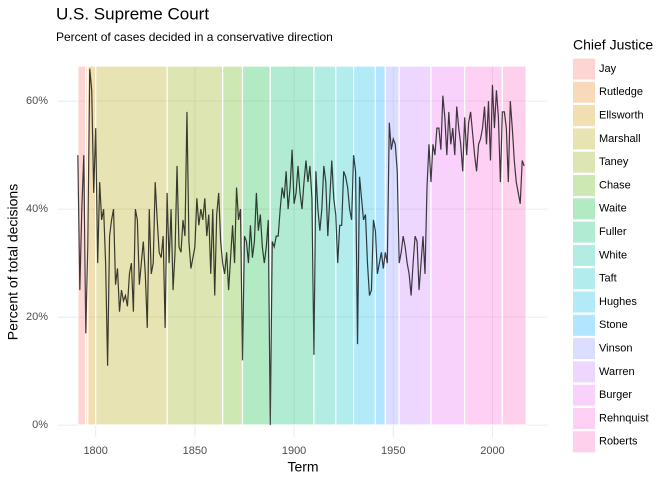 The width and height of the screenshot is (672, 480). Describe the element at coordinates (624, 418) in the screenshot. I see `legend-label: Rehnquist` at that location.